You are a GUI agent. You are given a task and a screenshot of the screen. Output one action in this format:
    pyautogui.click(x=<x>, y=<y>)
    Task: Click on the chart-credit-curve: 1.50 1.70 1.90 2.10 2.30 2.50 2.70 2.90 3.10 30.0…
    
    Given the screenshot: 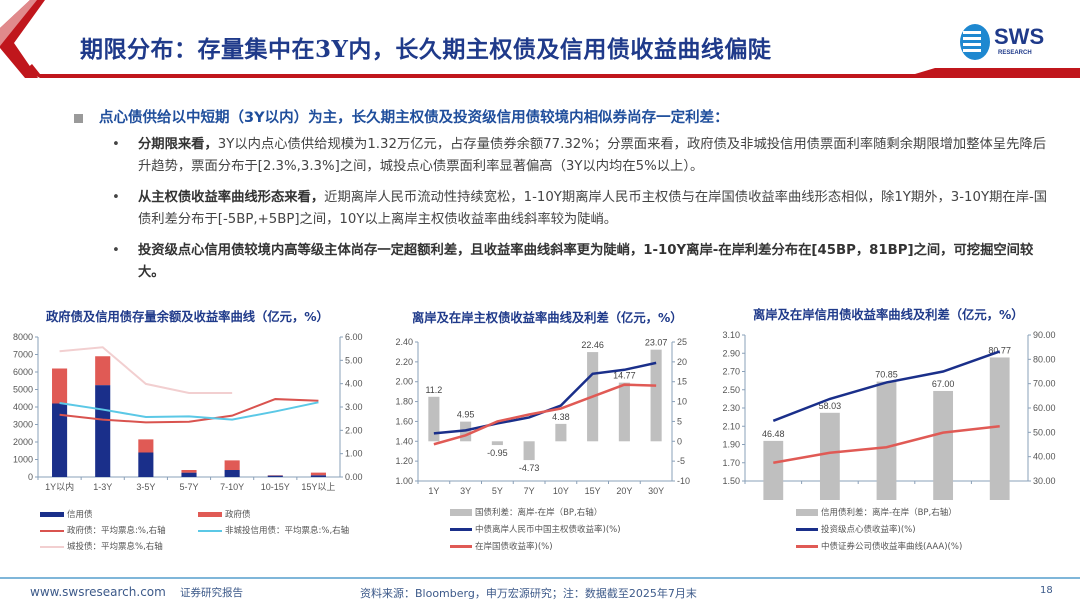 What is the action you would take?
    pyautogui.click(x=889, y=415)
    